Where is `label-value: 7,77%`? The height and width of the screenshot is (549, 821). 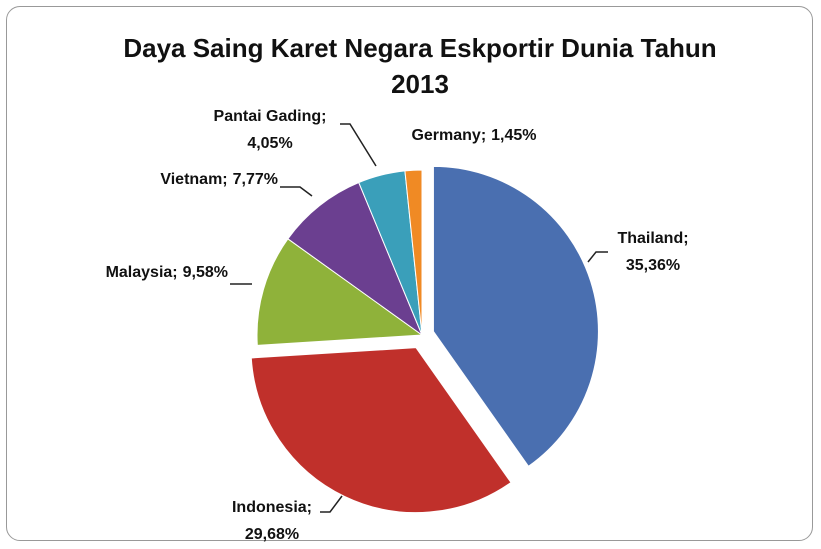
label-value: 7,77% is located at coordinates (255, 179).